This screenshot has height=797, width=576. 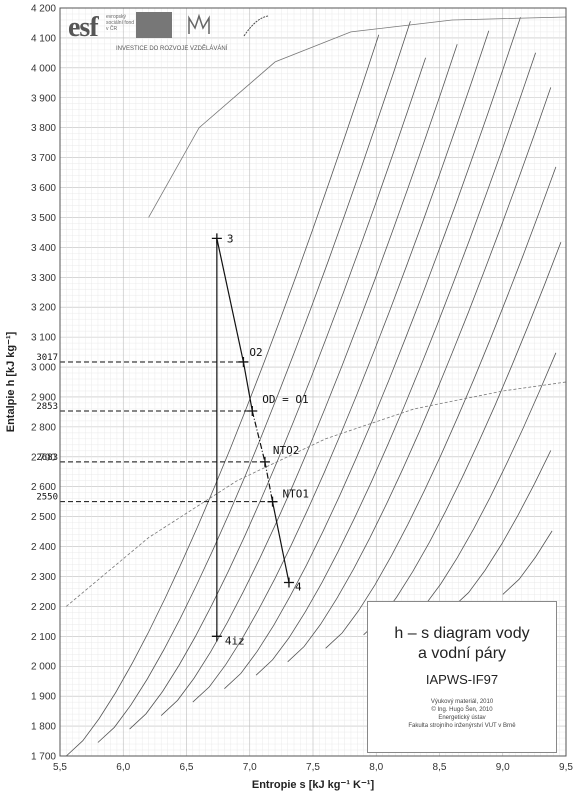 I want to click on y-tick-label: 3 200, so click(x=43, y=308).